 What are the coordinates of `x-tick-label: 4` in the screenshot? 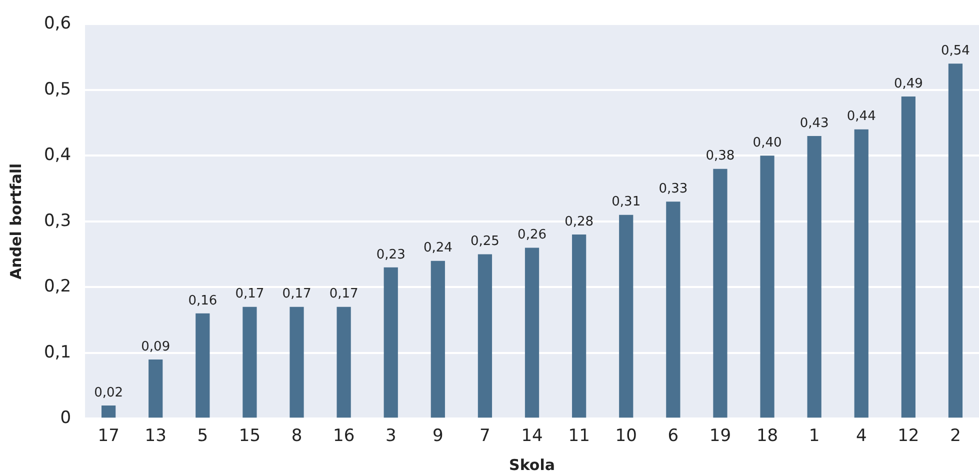 It's located at (861, 436).